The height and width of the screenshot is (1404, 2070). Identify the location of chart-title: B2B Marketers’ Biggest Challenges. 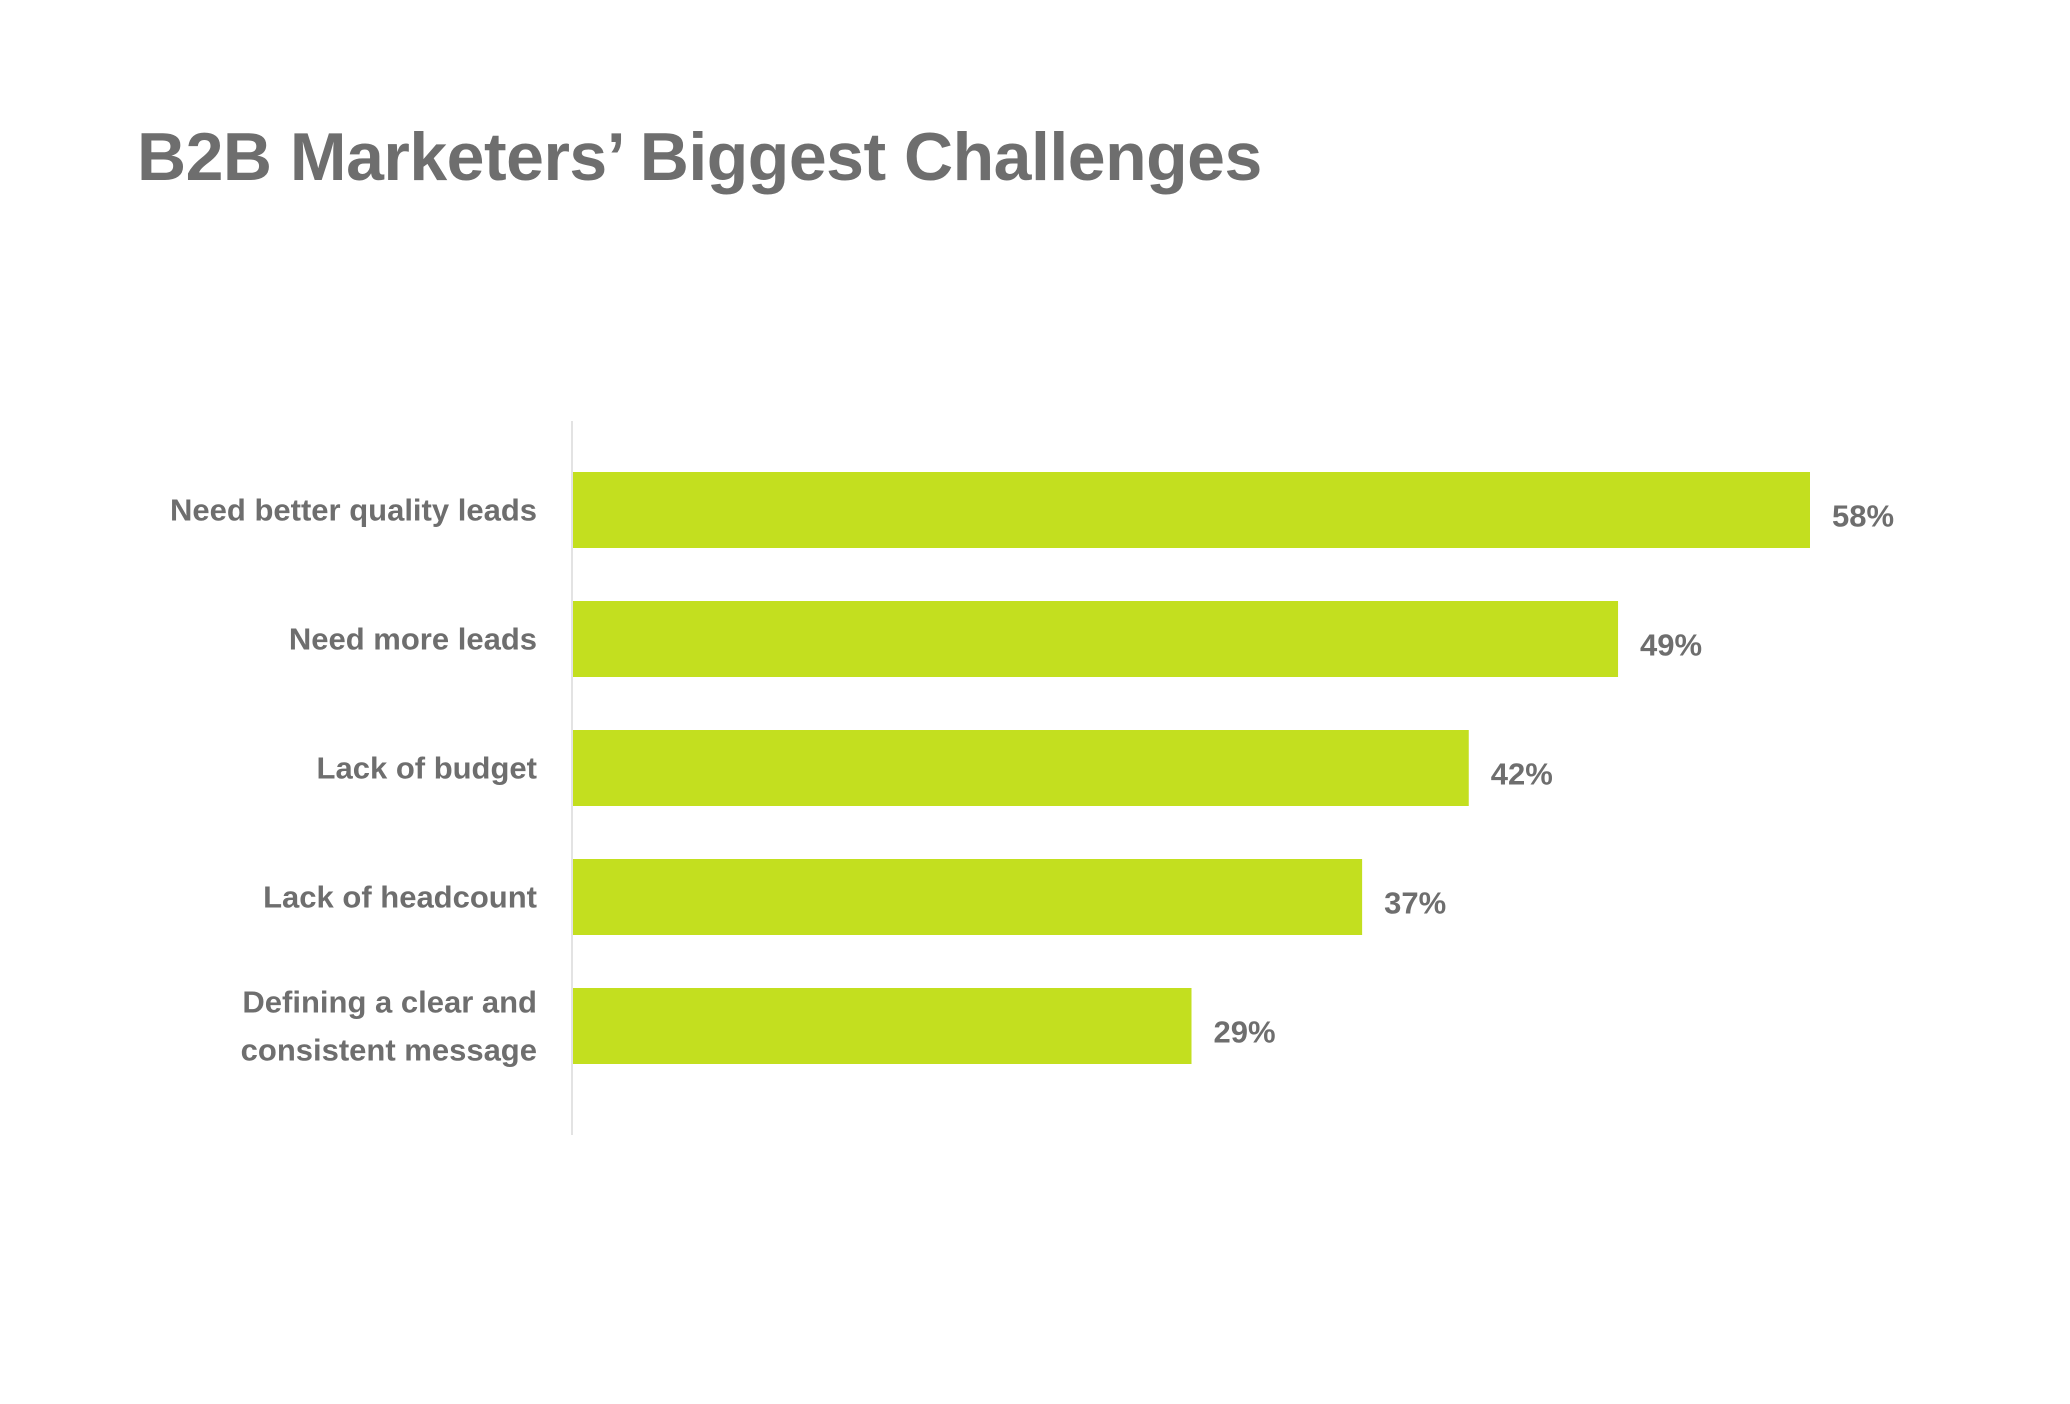
(699, 157).